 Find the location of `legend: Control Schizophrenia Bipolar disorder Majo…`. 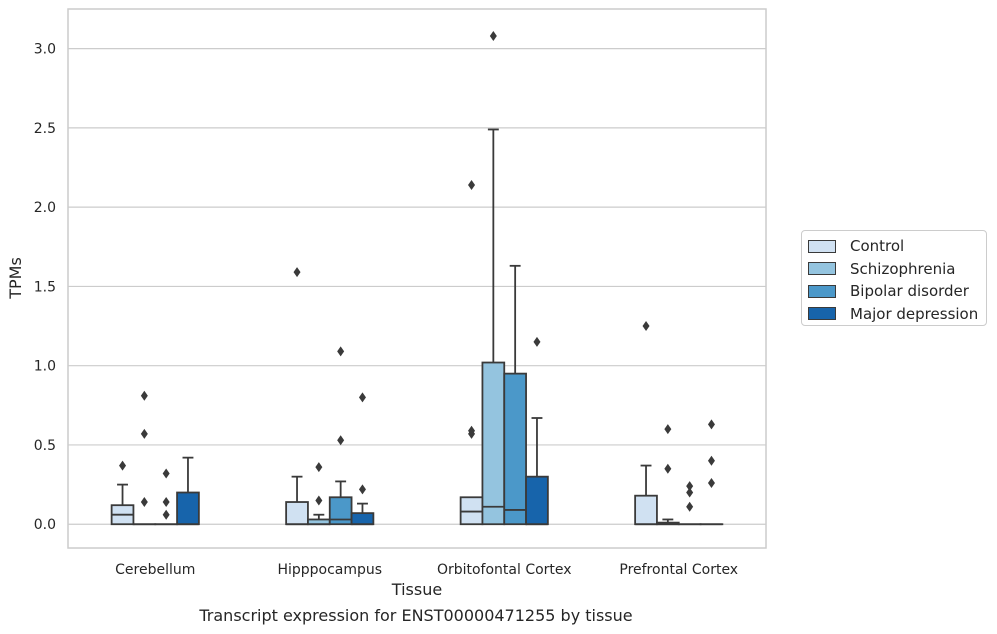

legend: Control Schizophrenia Bipolar disorder Majo… is located at coordinates (894, 278).